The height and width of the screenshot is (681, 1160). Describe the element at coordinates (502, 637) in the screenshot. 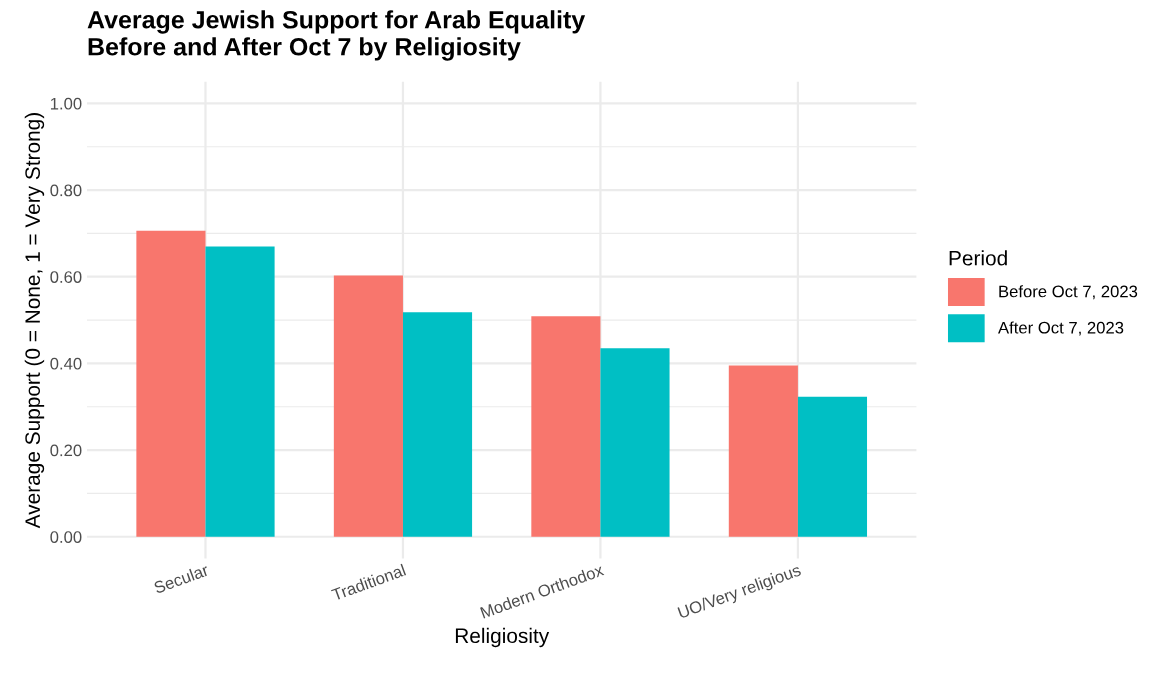

I see `x-axis-title: Religiosity` at that location.